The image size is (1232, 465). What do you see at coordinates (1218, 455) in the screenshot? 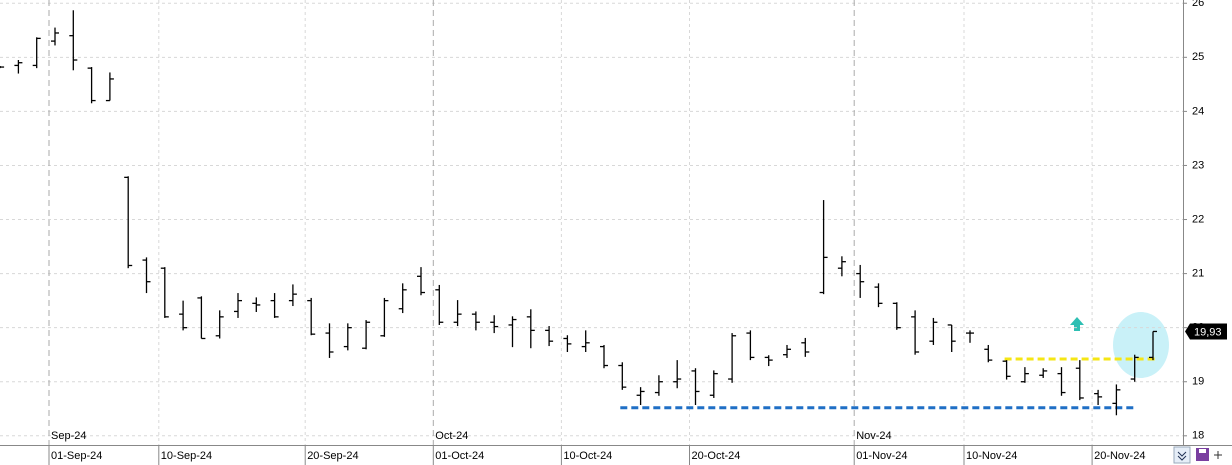
I see `pin-button` at bounding box center [1218, 455].